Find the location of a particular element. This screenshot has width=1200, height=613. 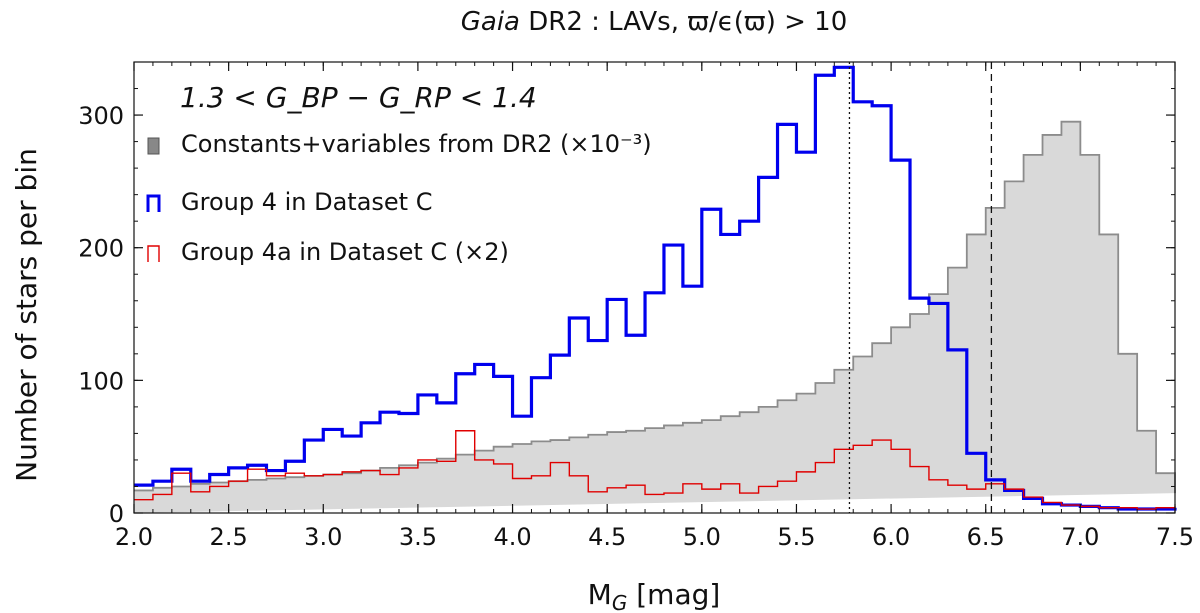

y-tick-label: 200 is located at coordinates (101, 249).